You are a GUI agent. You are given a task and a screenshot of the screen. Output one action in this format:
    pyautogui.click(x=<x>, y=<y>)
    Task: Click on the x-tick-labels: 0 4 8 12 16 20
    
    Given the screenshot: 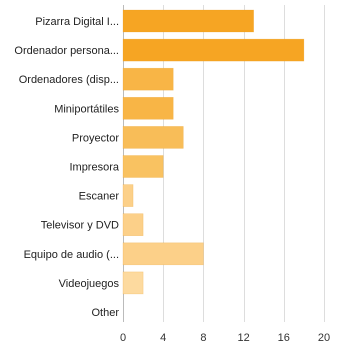 What is the action you would take?
    pyautogui.click(x=225, y=337)
    